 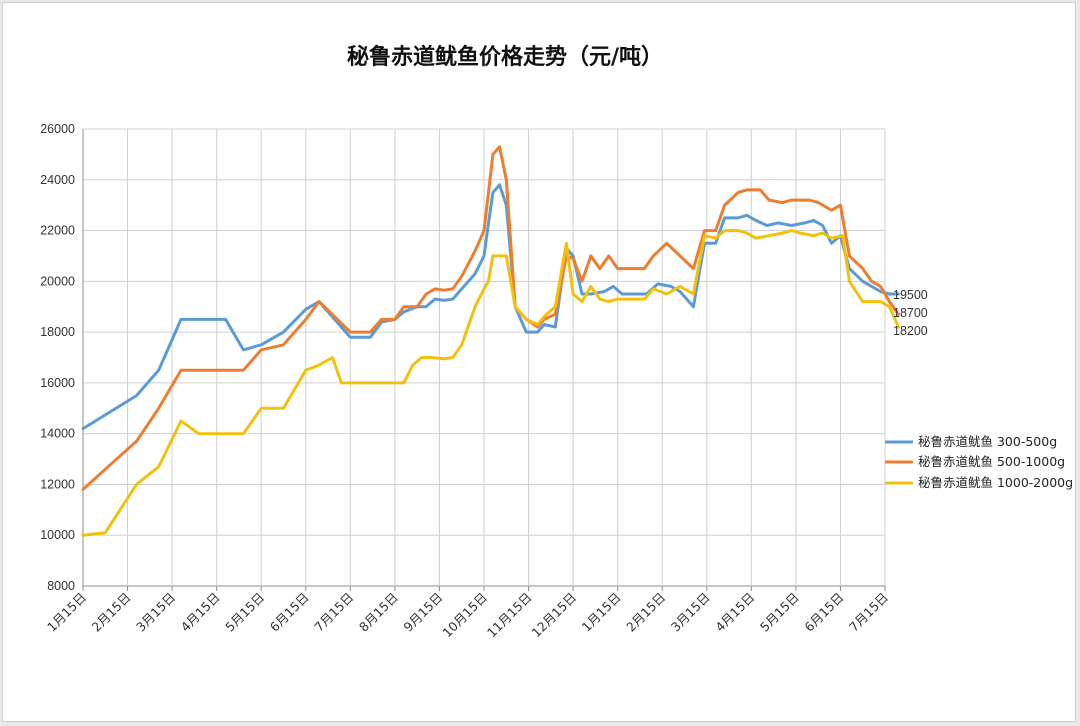 What do you see at coordinates (57, 383) in the screenshot?
I see `y-tick-label: 16000` at bounding box center [57, 383].